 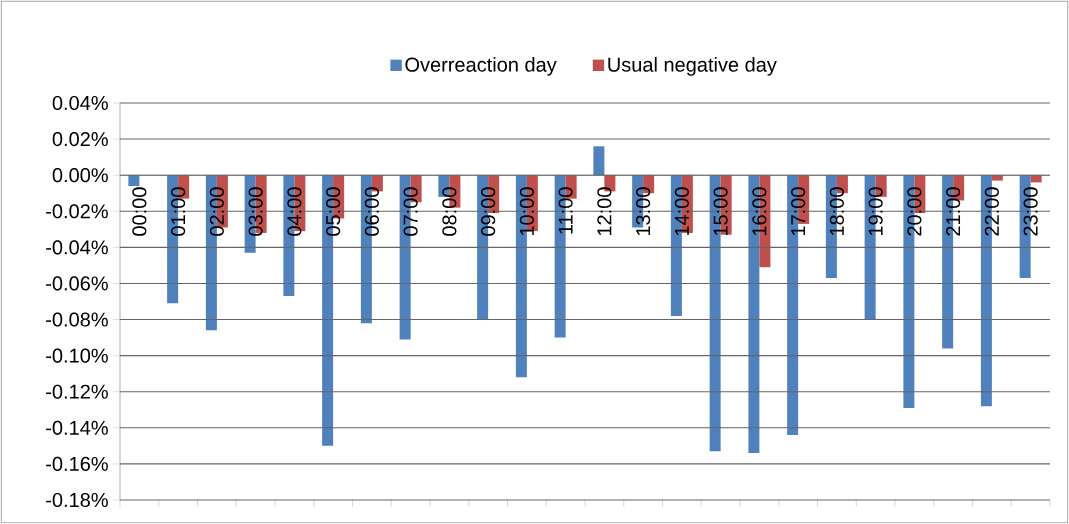 What do you see at coordinates (80, 103) in the screenshot?
I see `y-tick-label: 0.04%` at bounding box center [80, 103].